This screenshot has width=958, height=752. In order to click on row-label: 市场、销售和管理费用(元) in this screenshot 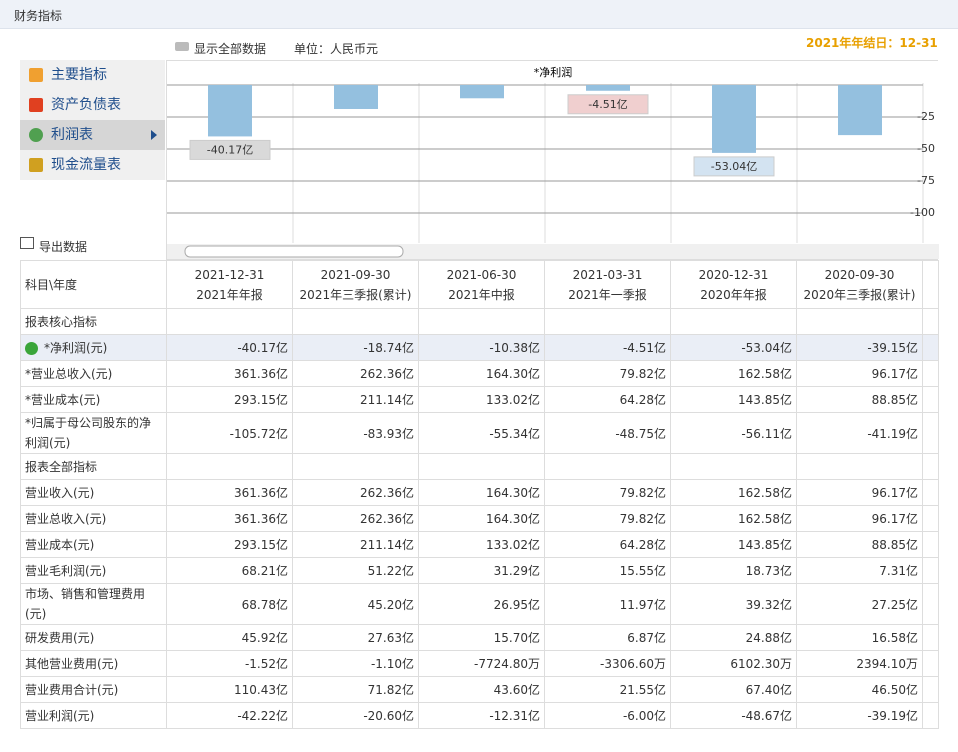, I will do `click(93, 604)`.